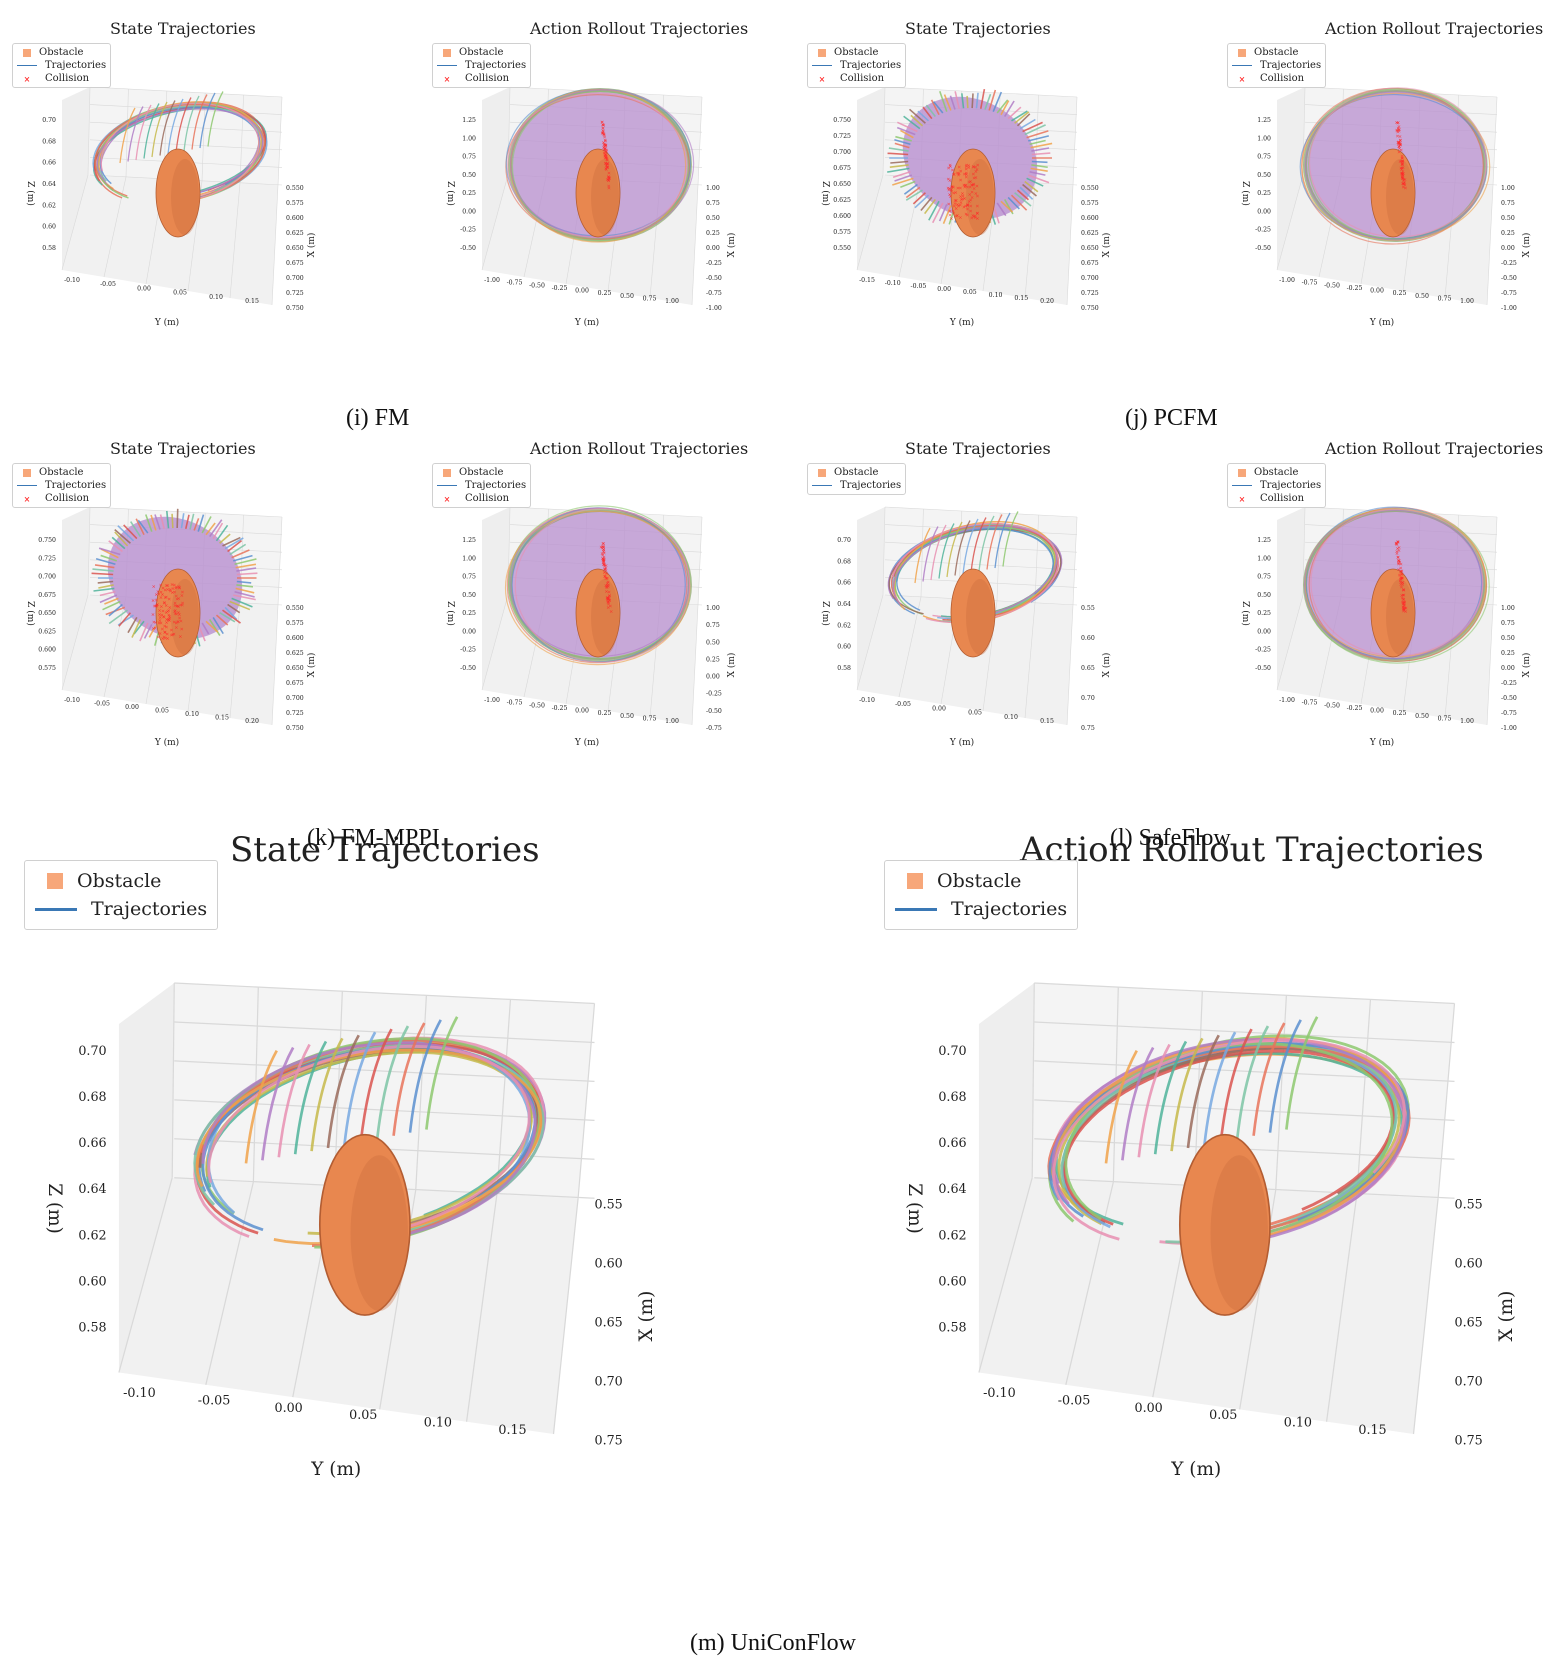 The image size is (1548, 1667). What do you see at coordinates (609, 1204) in the screenshot?
I see `x-tick-label: 0.55` at bounding box center [609, 1204].